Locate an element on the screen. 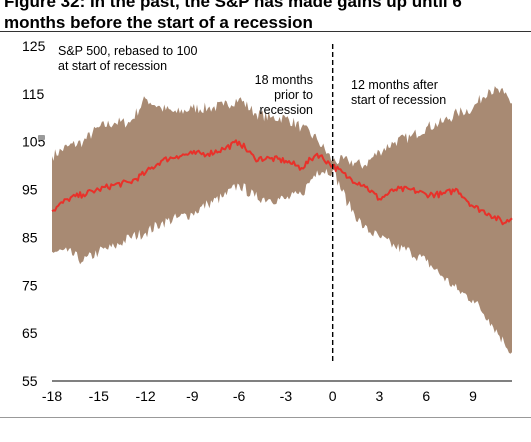 The image size is (531, 442). x-tick-label: -18 is located at coordinates (52, 396).